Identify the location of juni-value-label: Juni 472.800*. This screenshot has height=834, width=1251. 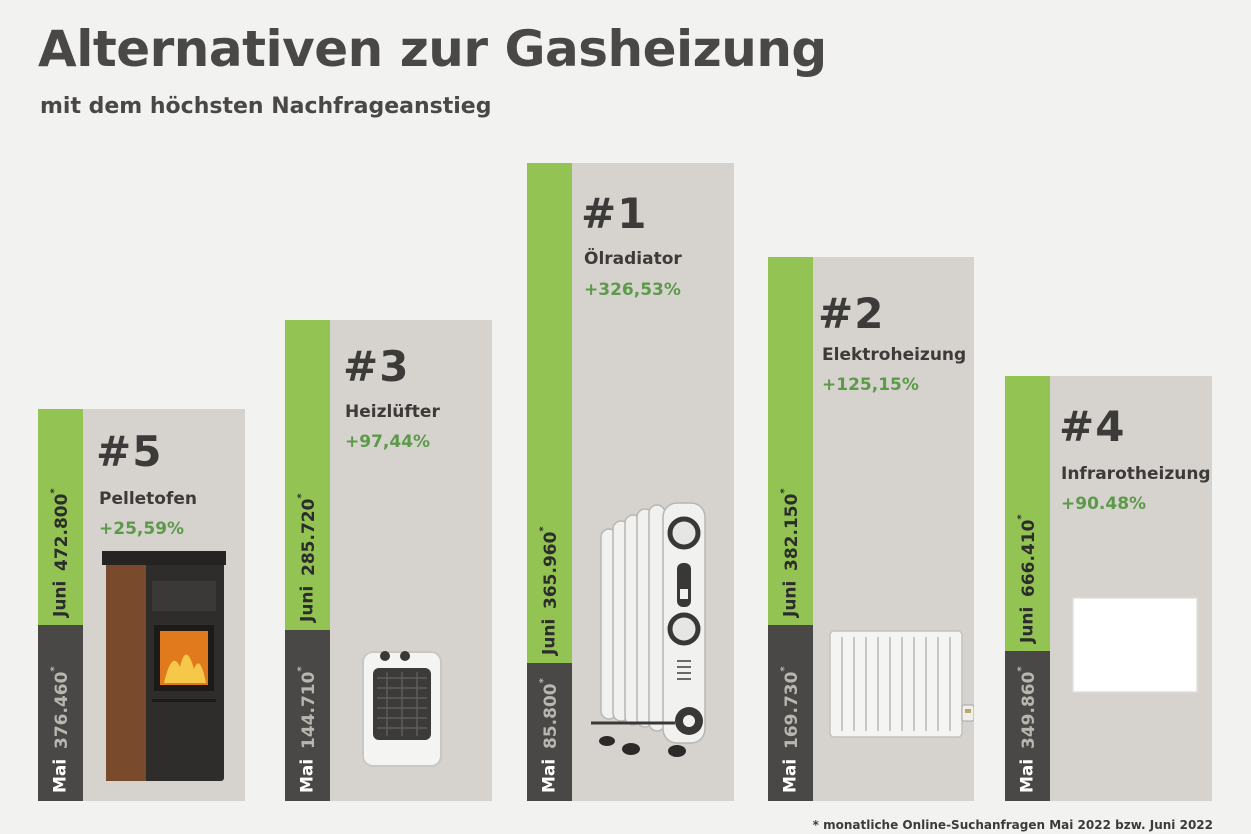
(60, 552).